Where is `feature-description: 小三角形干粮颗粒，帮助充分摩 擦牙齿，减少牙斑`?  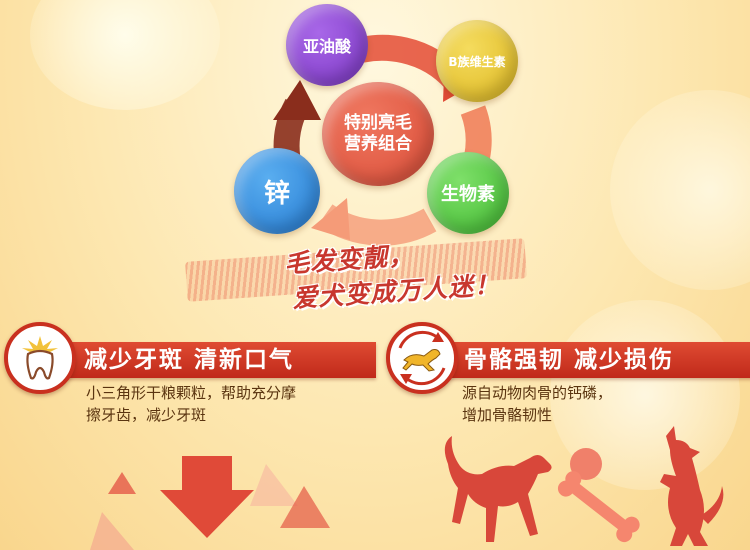 feature-description: 小三角形干粮颗粒，帮助充分摩 擦牙齿，减少牙斑 is located at coordinates (191, 404).